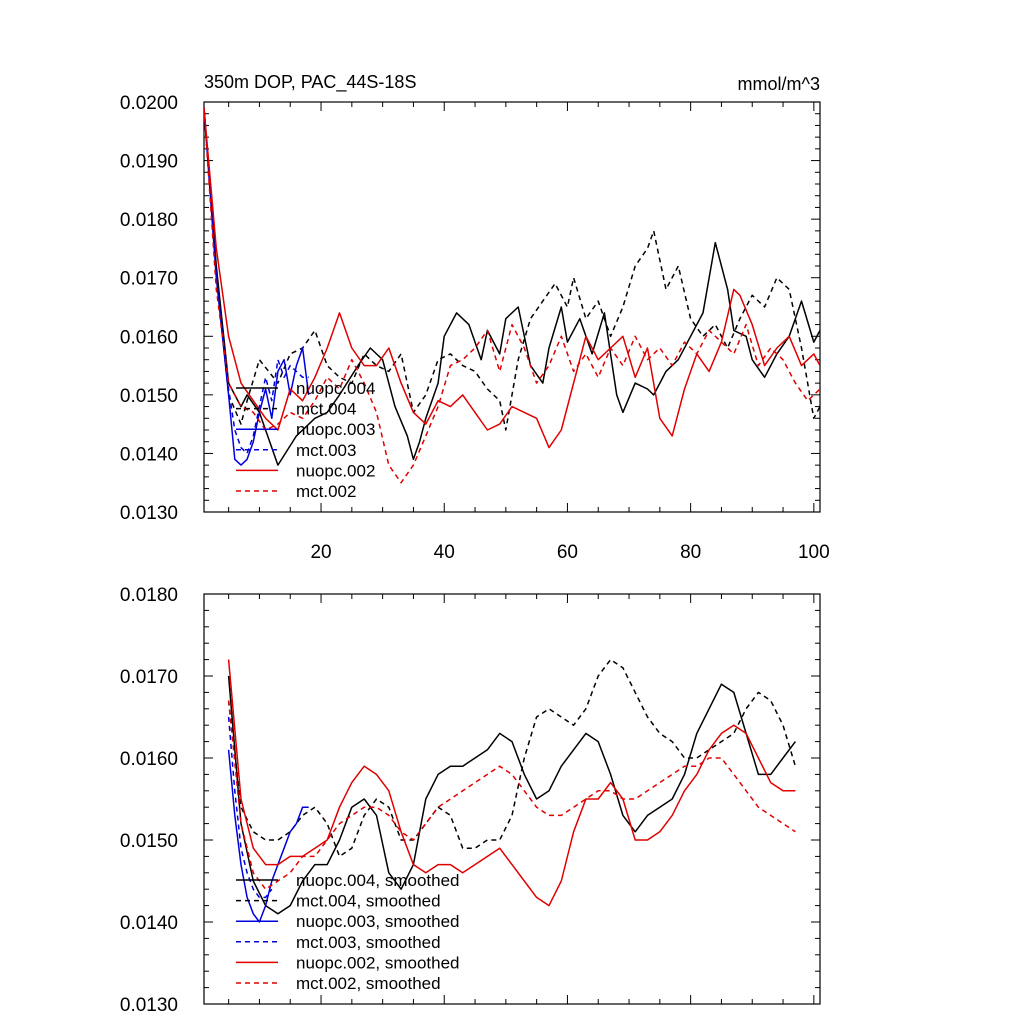 Image resolution: width=1024 pixels, height=1024 pixels. I want to click on p0-xtick-label: 40, so click(444, 552).